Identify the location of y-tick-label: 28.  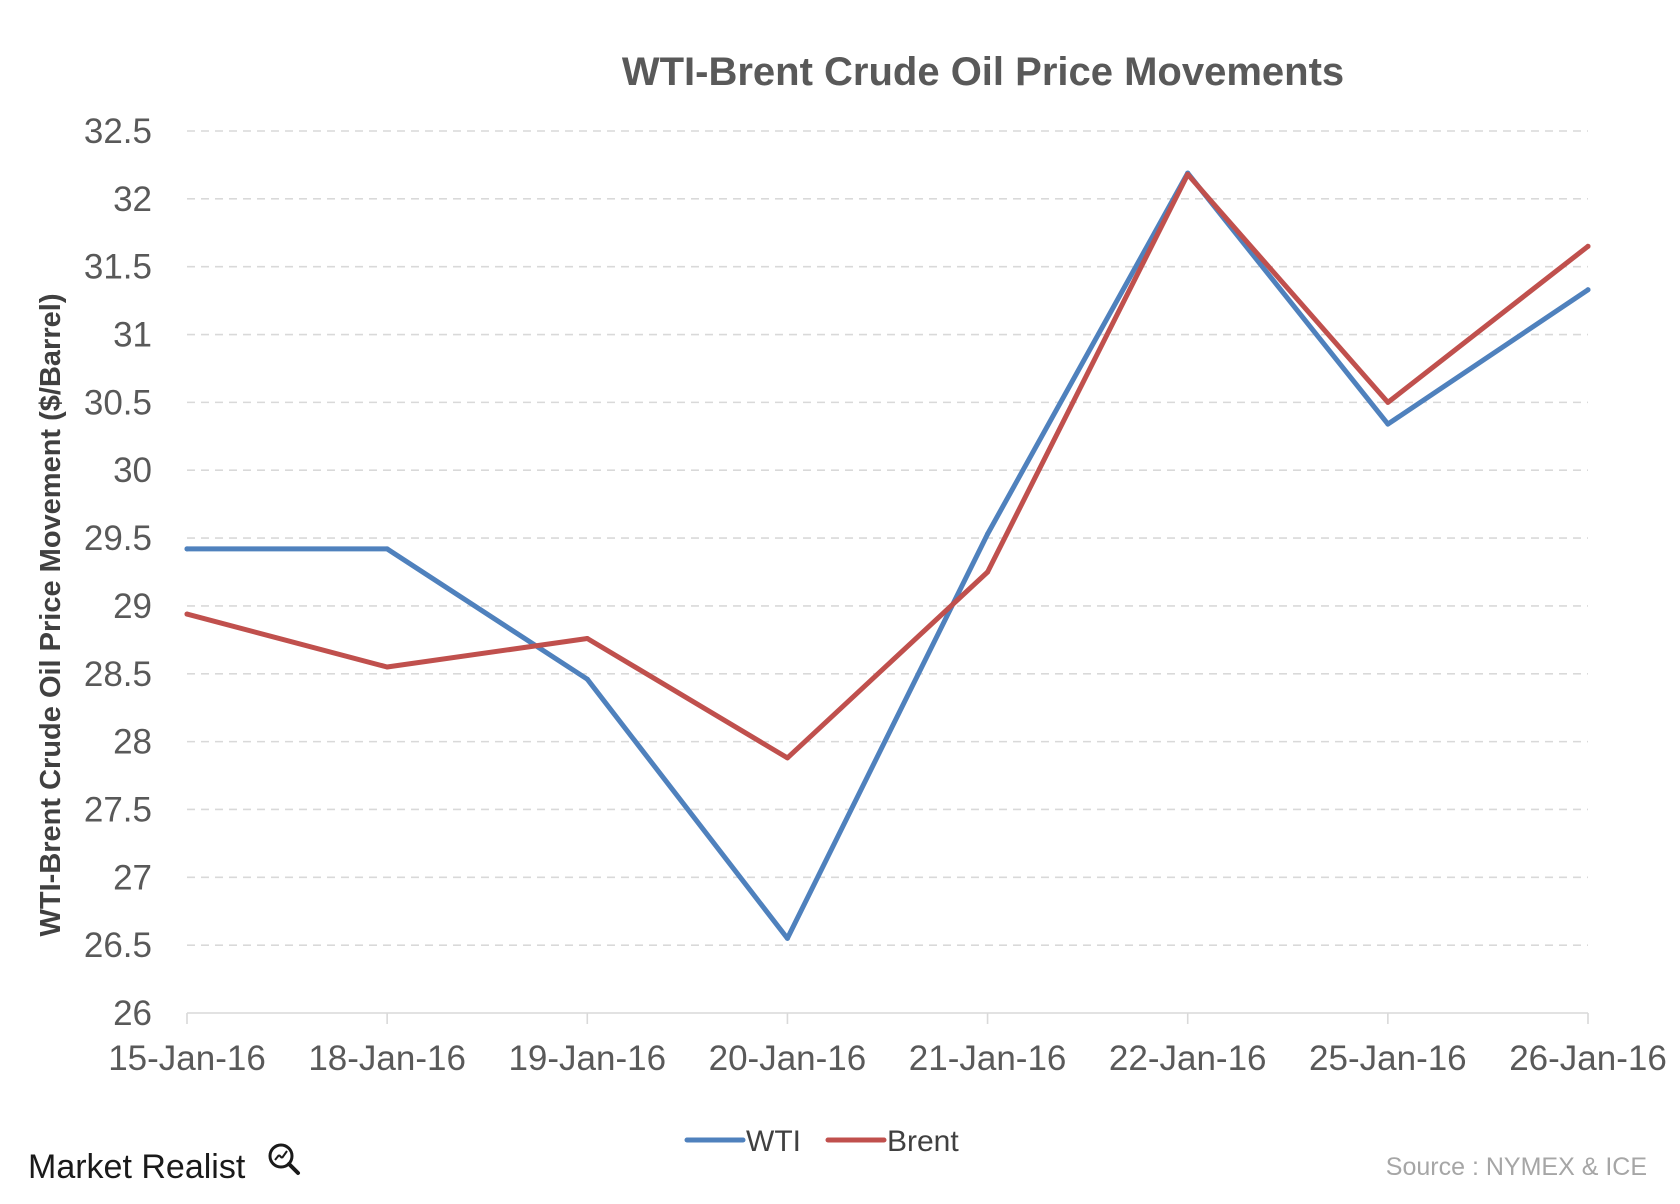
(132, 742).